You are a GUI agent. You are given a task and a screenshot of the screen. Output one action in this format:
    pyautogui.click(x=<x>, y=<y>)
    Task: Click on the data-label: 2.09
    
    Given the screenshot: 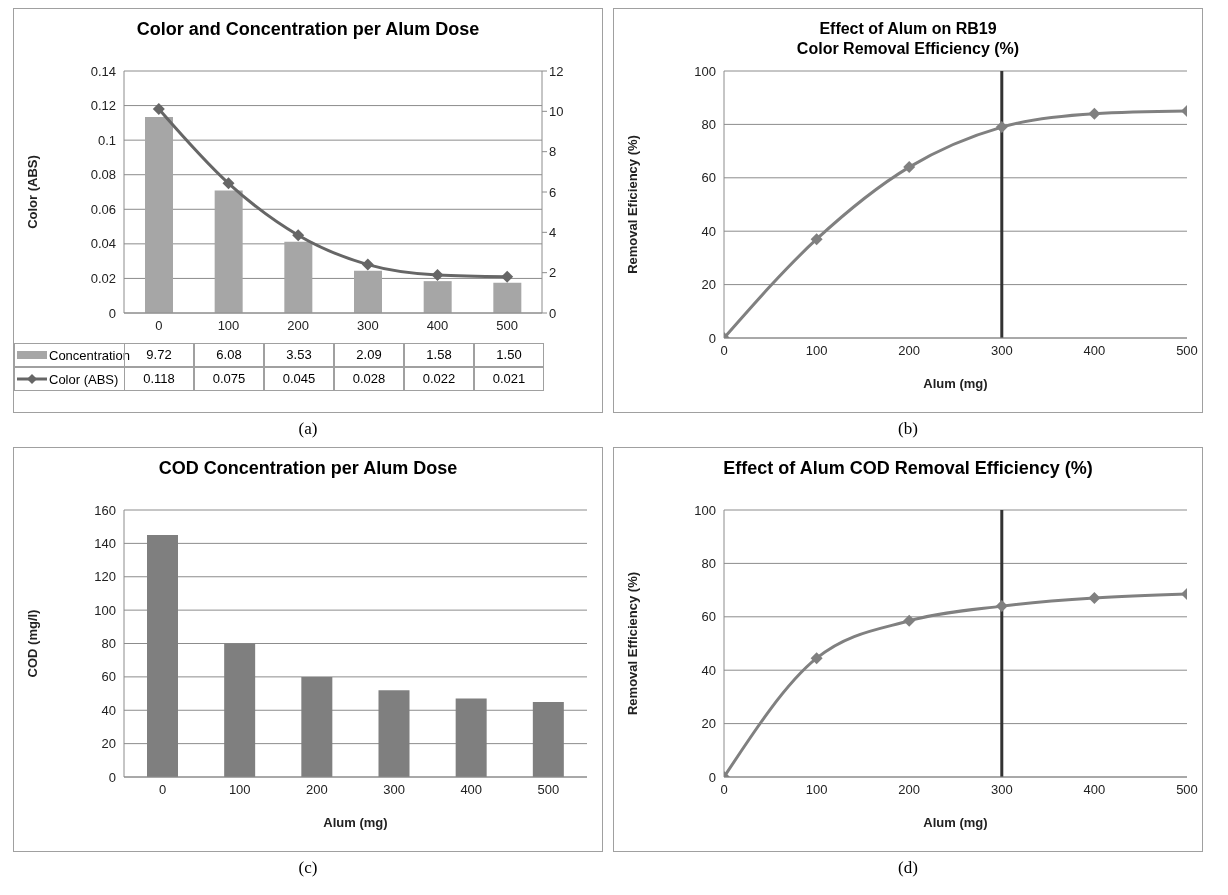 What is the action you would take?
    pyautogui.click(x=369, y=355)
    